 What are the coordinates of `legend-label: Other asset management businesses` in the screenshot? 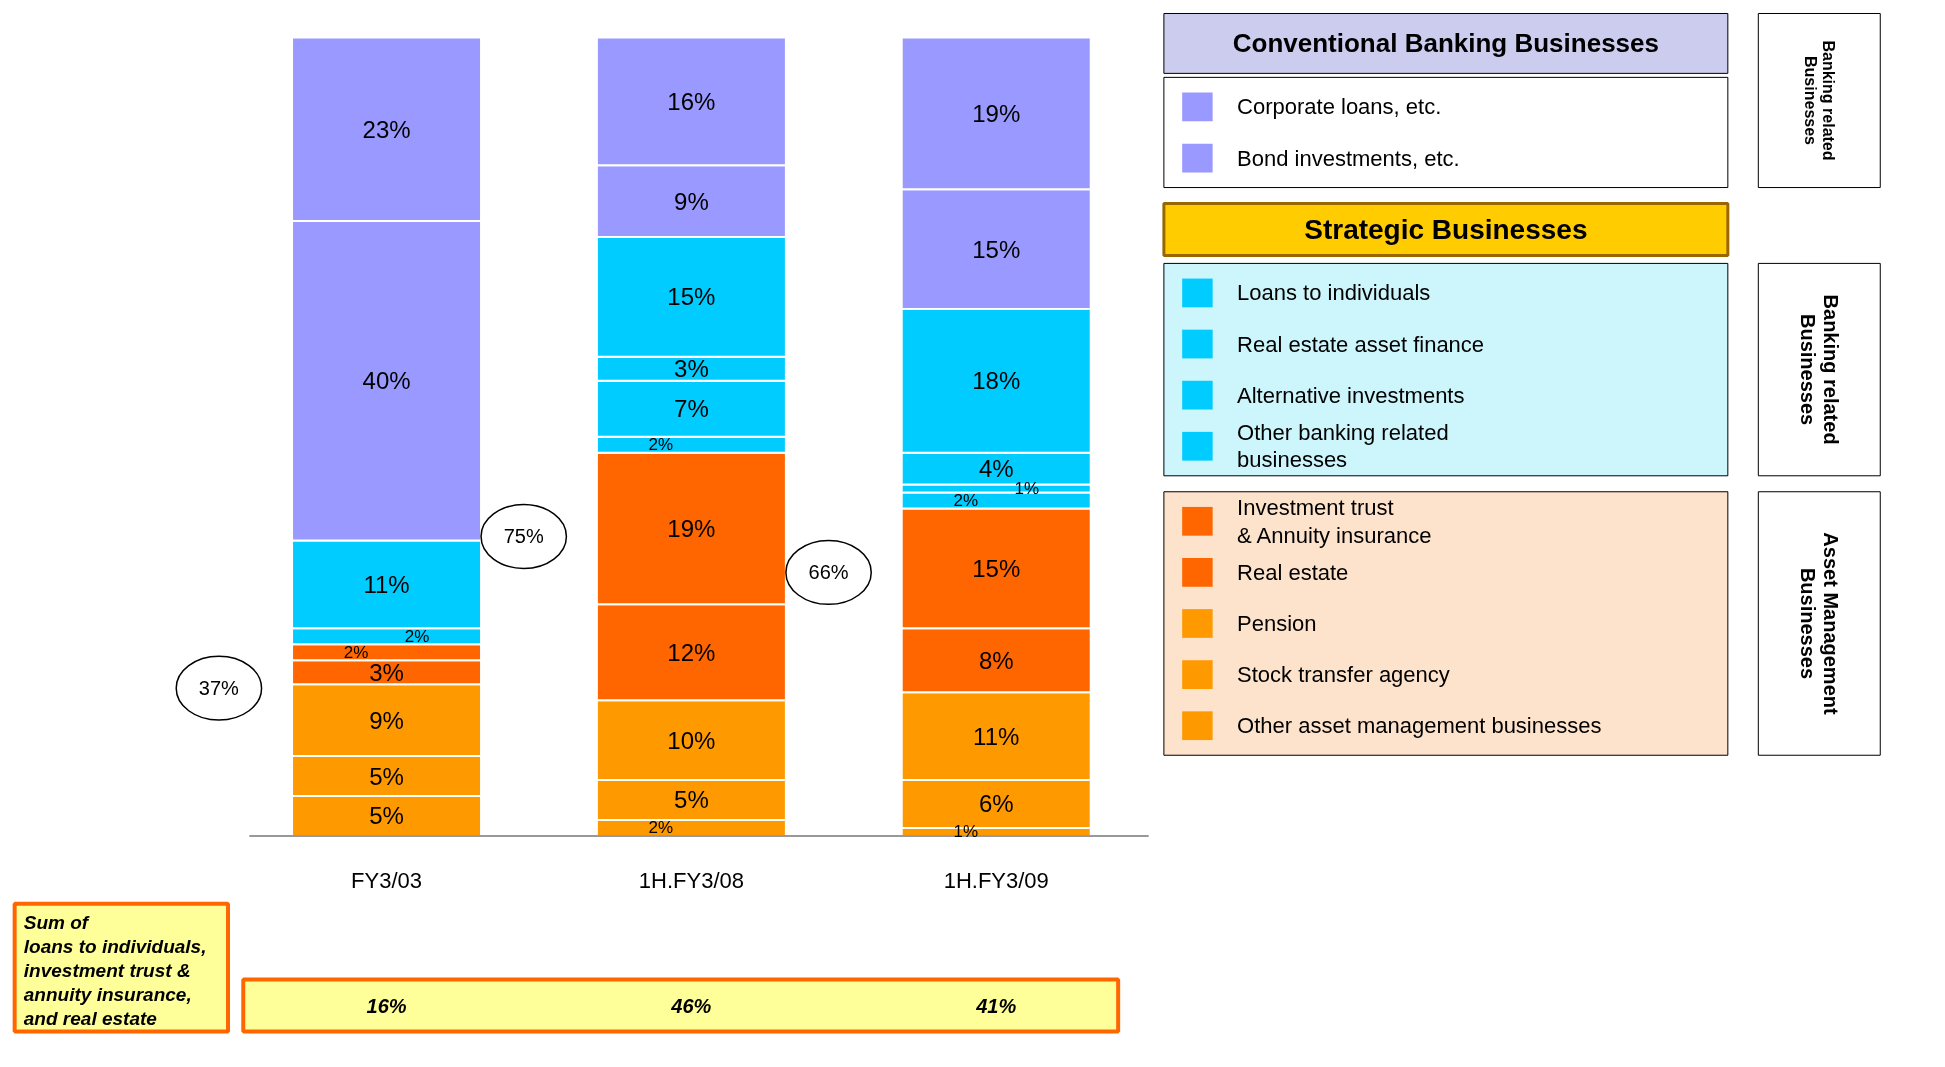 It's located at (1419, 726).